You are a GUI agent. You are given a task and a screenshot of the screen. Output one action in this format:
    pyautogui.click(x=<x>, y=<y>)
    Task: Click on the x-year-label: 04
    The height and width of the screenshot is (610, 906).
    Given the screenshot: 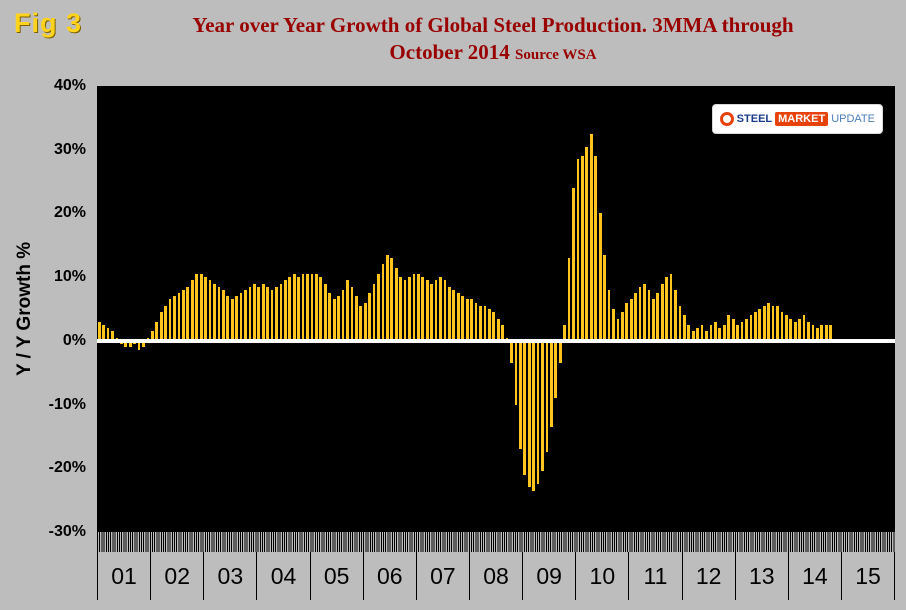 What is the action you would take?
    pyautogui.click(x=282, y=576)
    